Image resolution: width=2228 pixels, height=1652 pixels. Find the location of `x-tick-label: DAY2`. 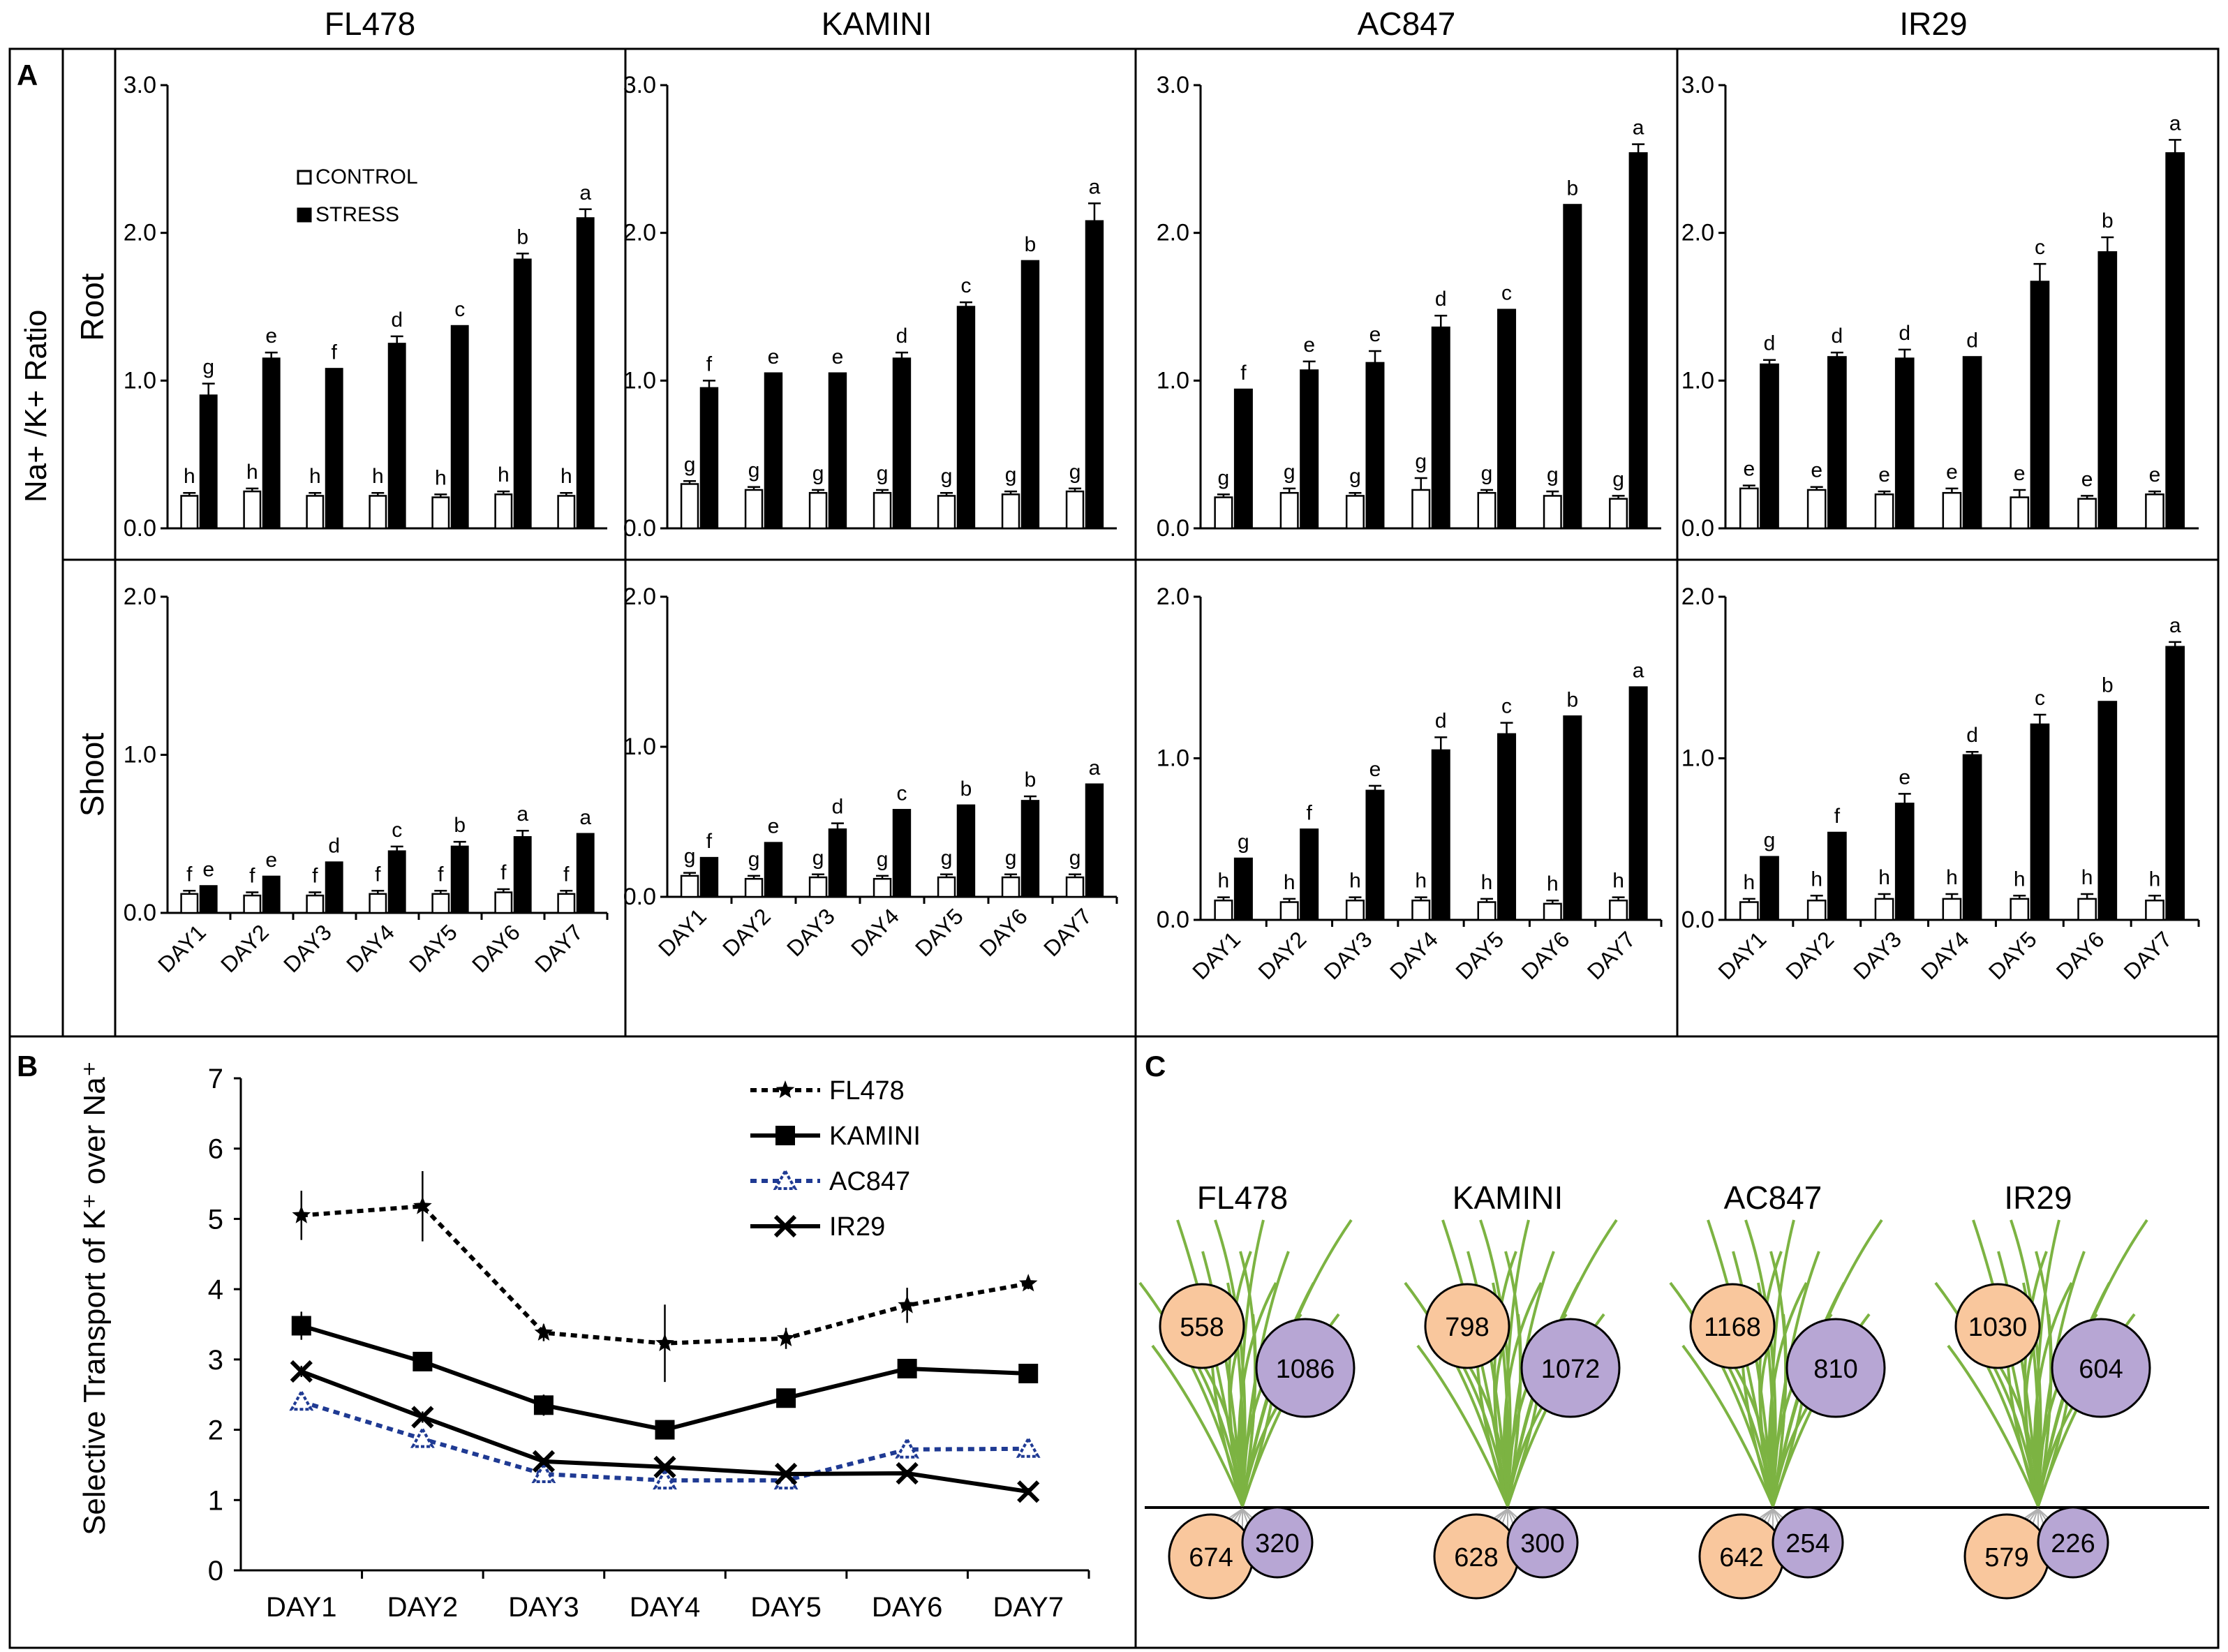

x-tick-label: DAY2 is located at coordinates (1810, 955).